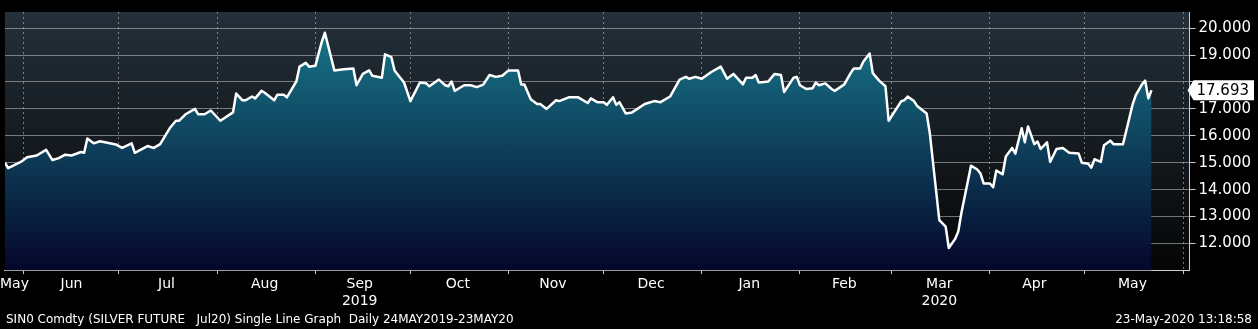 The width and height of the screenshot is (1258, 329). What do you see at coordinates (844, 283) in the screenshot?
I see `x-tick-label: Feb` at bounding box center [844, 283].